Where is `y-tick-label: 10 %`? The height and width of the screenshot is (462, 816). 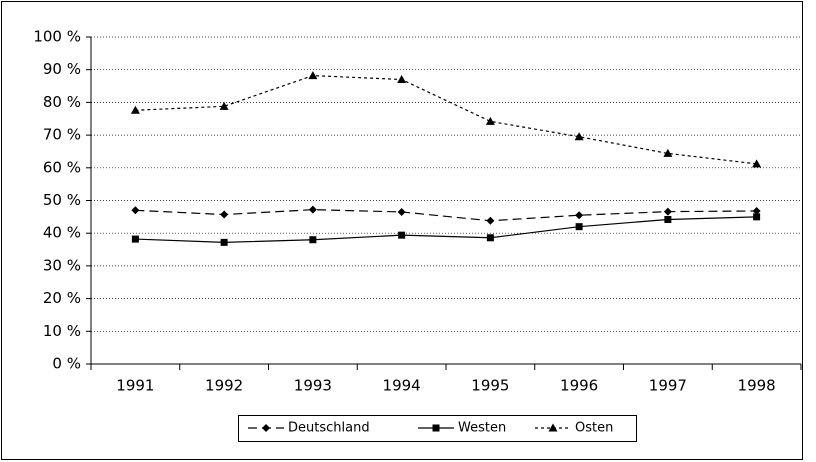
y-tick-label: 10 % is located at coordinates (62, 331).